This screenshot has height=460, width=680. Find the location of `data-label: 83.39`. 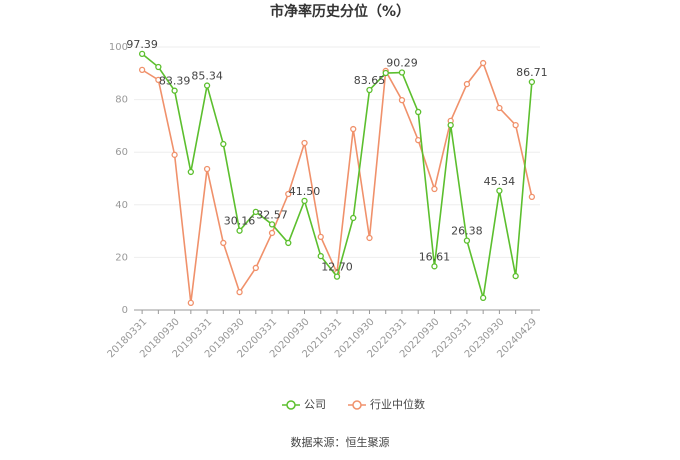

data-label: 83.39 is located at coordinates (175, 81).